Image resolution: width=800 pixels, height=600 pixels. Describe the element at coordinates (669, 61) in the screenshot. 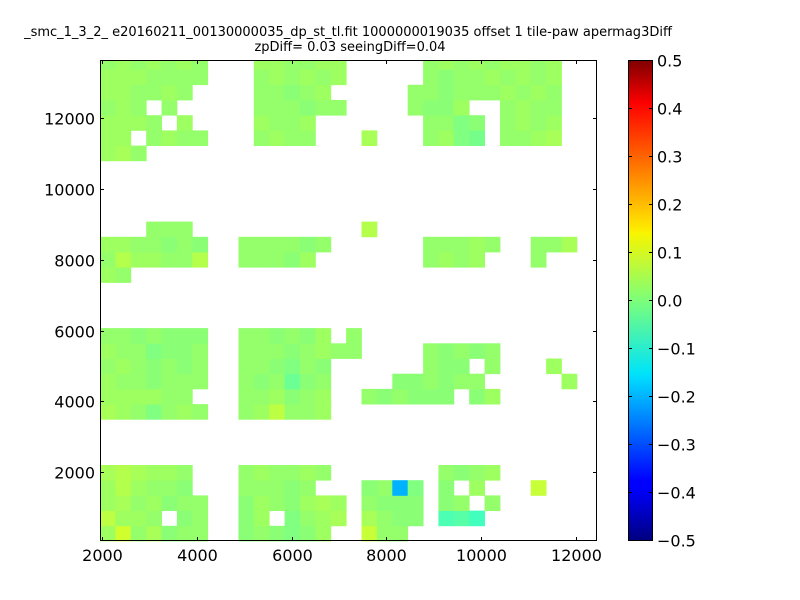

I see `colorbar-tick-label: 0.5` at that location.